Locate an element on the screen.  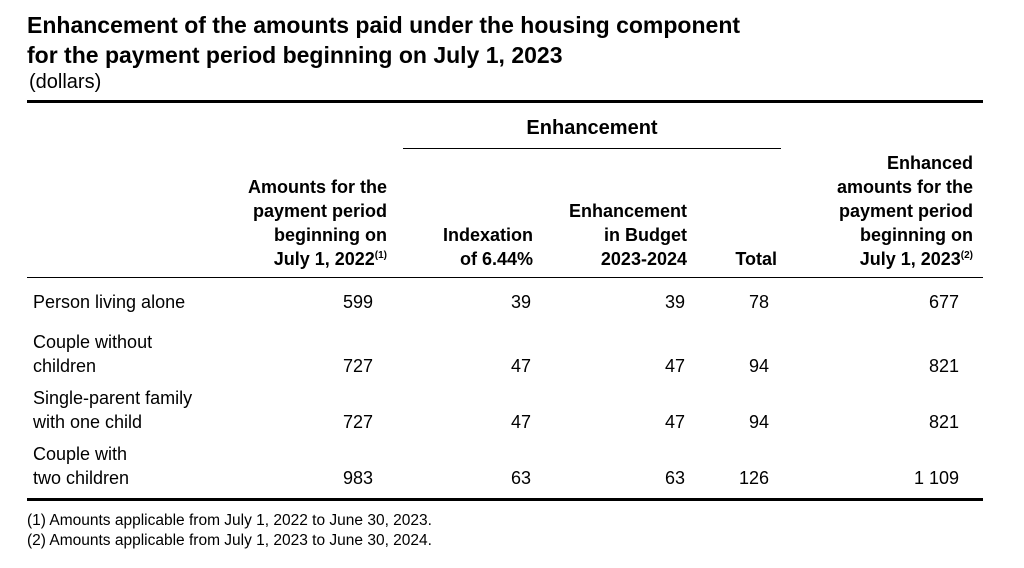
footnote-ref-1: (1) is located at coordinates (380, 255).